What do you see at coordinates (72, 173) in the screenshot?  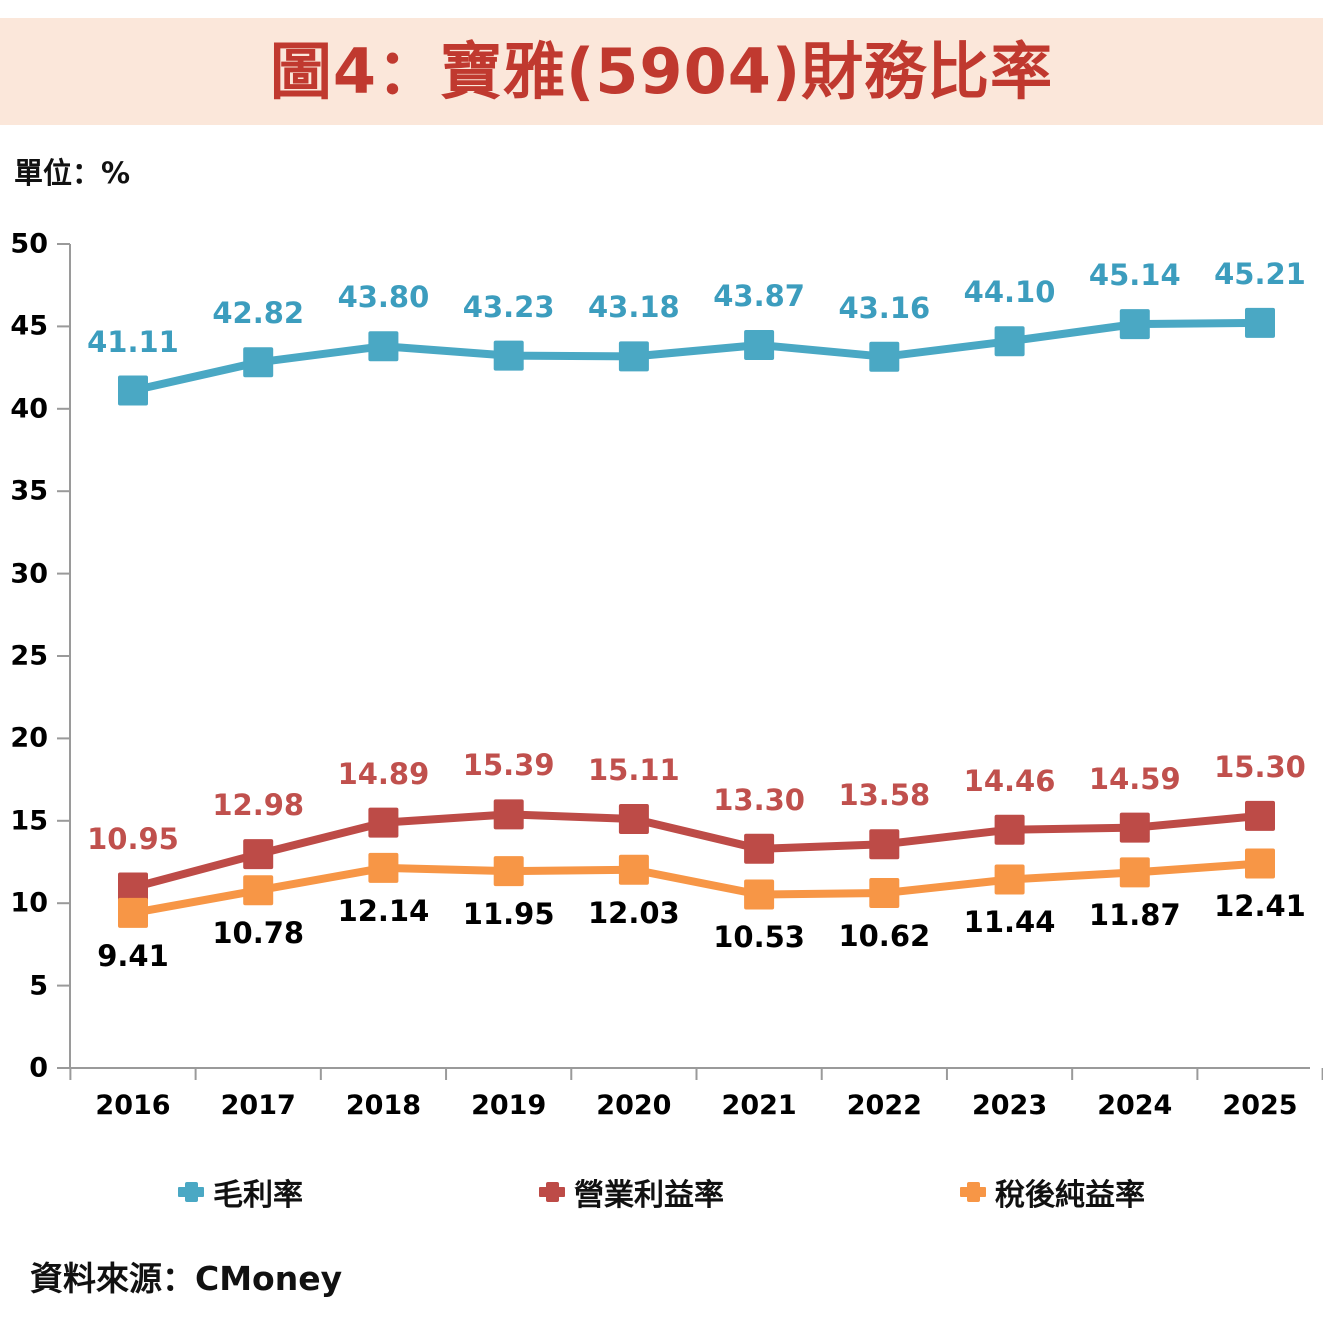 I see `unit-label: 單位：%` at bounding box center [72, 173].